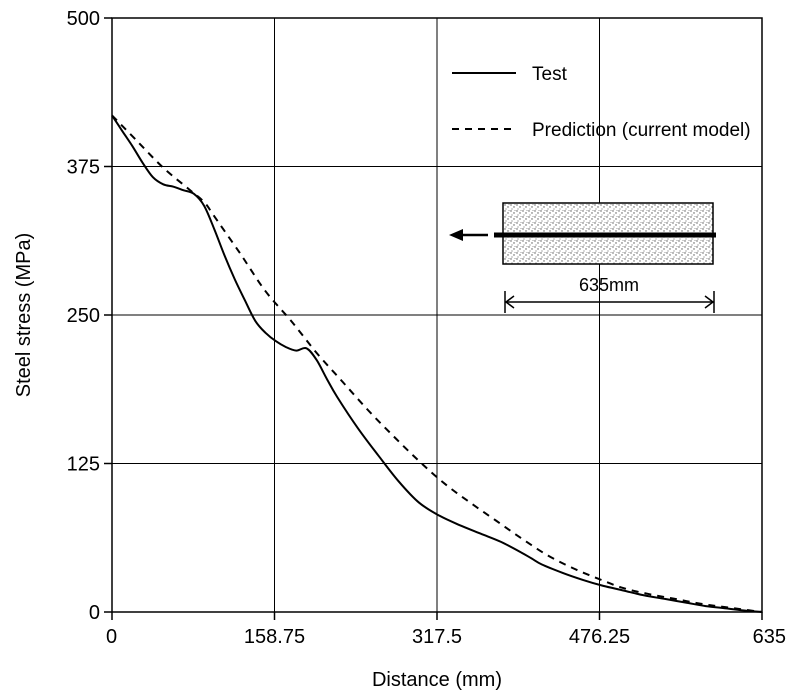  Describe the element at coordinates (509, 302) in the screenshot. I see `dimension-arrow-left` at that location.